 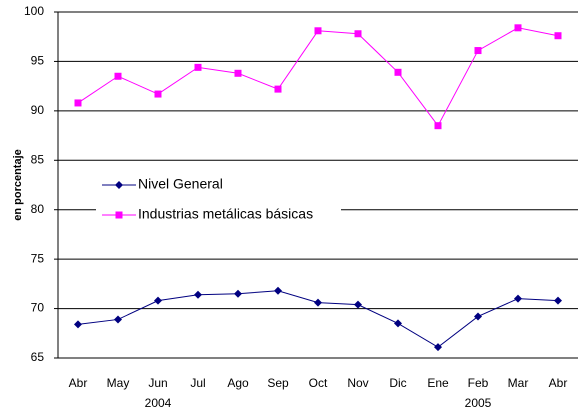 What do you see at coordinates (357, 383) in the screenshot?
I see `x-tick-label: Nov` at bounding box center [357, 383].